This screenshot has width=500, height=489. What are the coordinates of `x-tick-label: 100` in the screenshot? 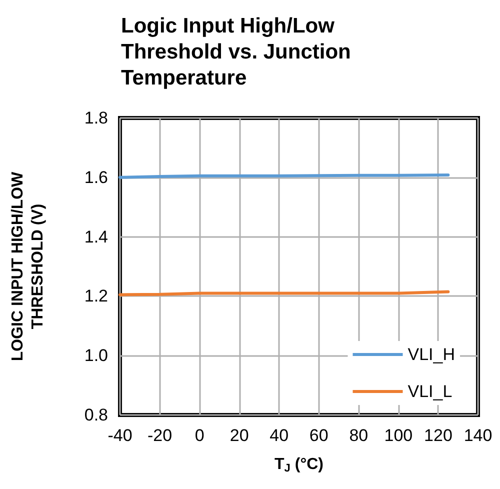 It's located at (398, 435).